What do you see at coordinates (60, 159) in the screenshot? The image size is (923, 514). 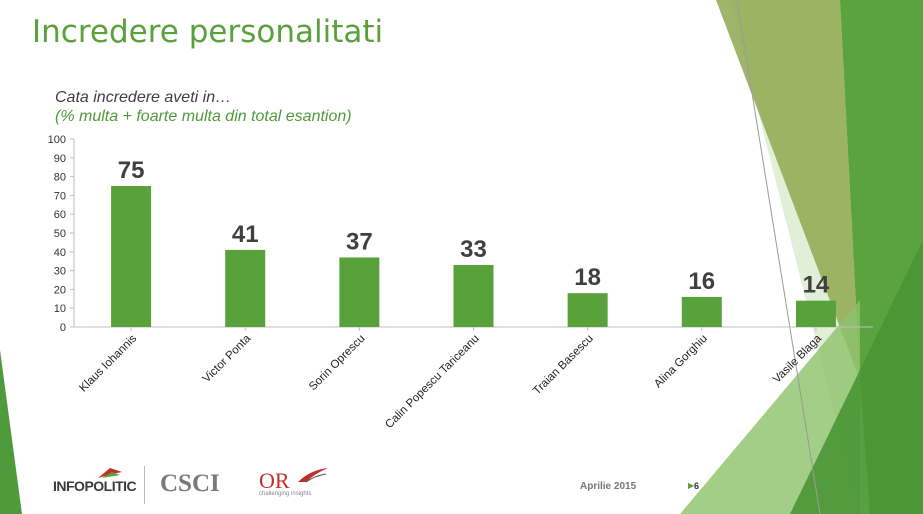 I see `y-tick-label: 90` at bounding box center [60, 159].